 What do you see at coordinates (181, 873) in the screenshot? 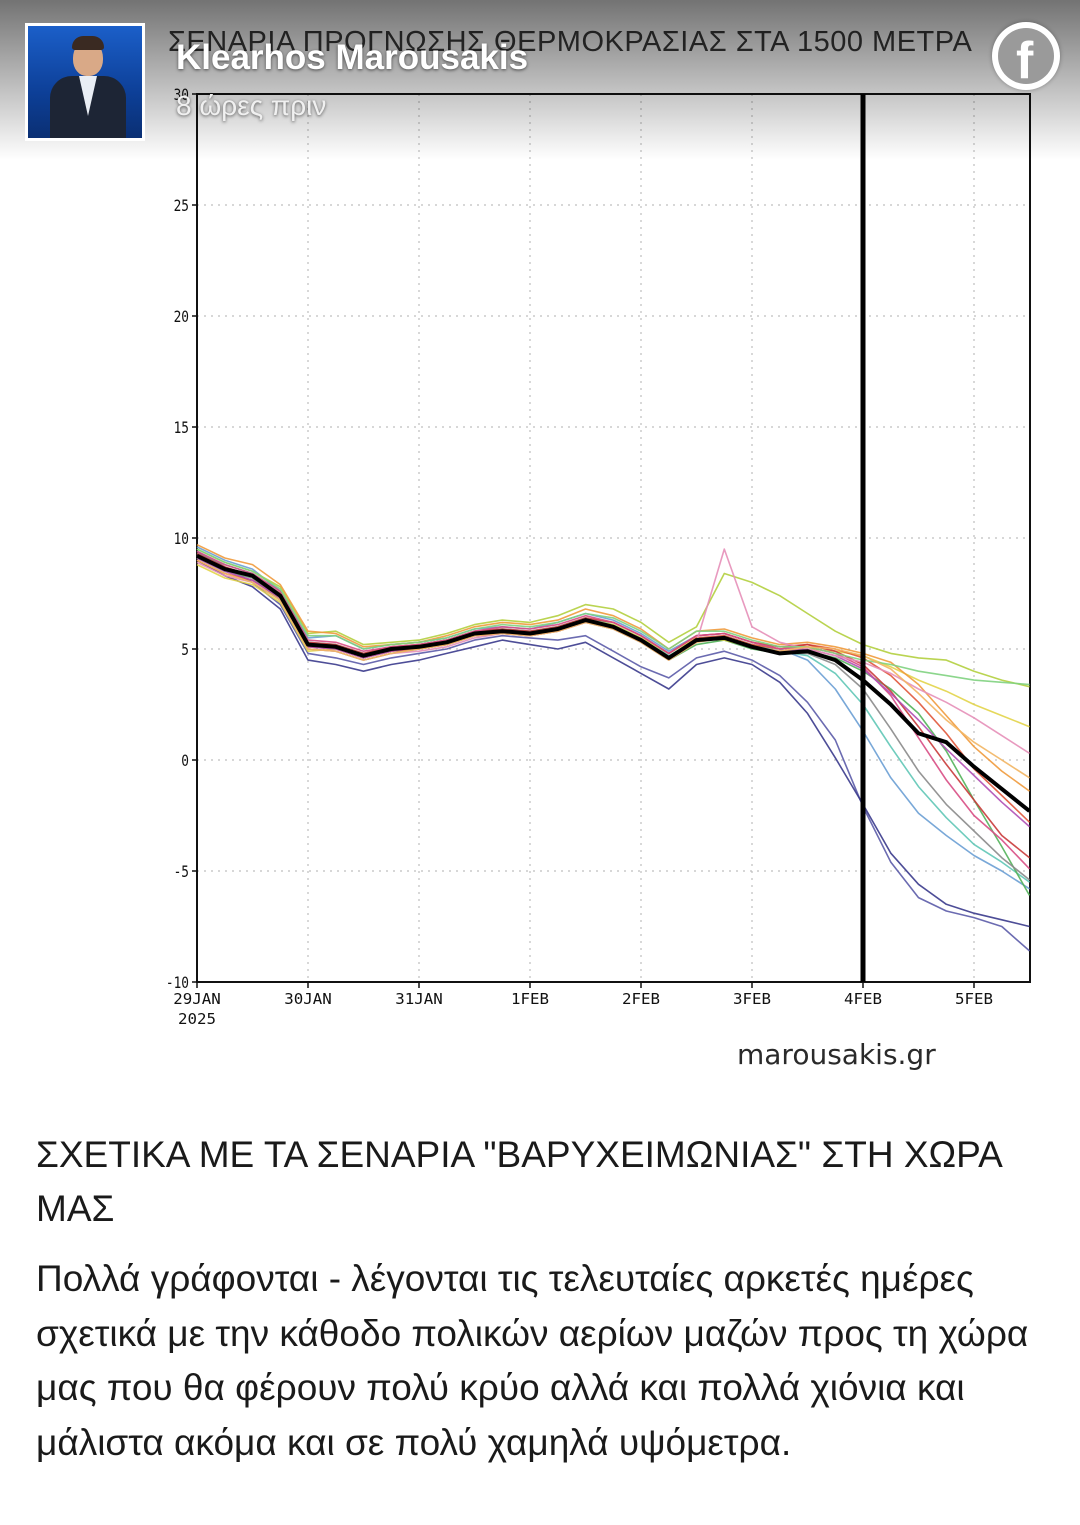
I see `y-tick-label: -5` at bounding box center [181, 873].